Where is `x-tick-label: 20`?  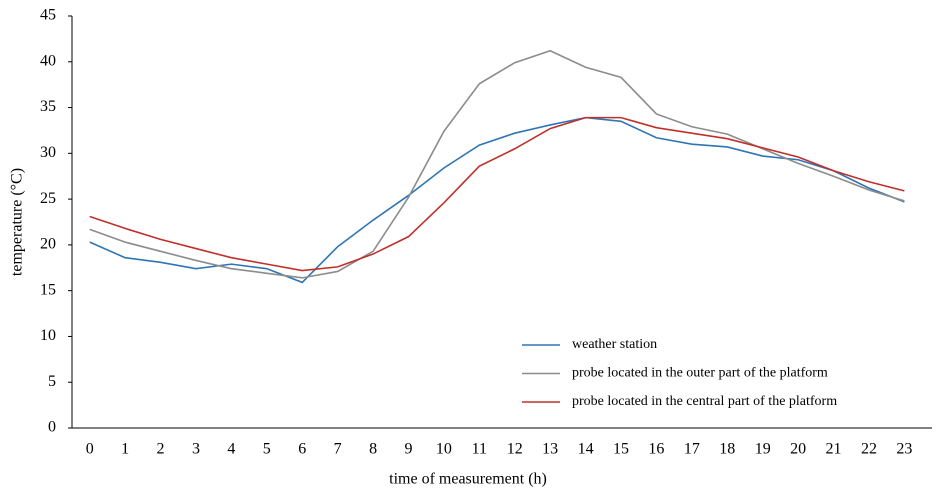
x-tick-label: 20 is located at coordinates (798, 449).